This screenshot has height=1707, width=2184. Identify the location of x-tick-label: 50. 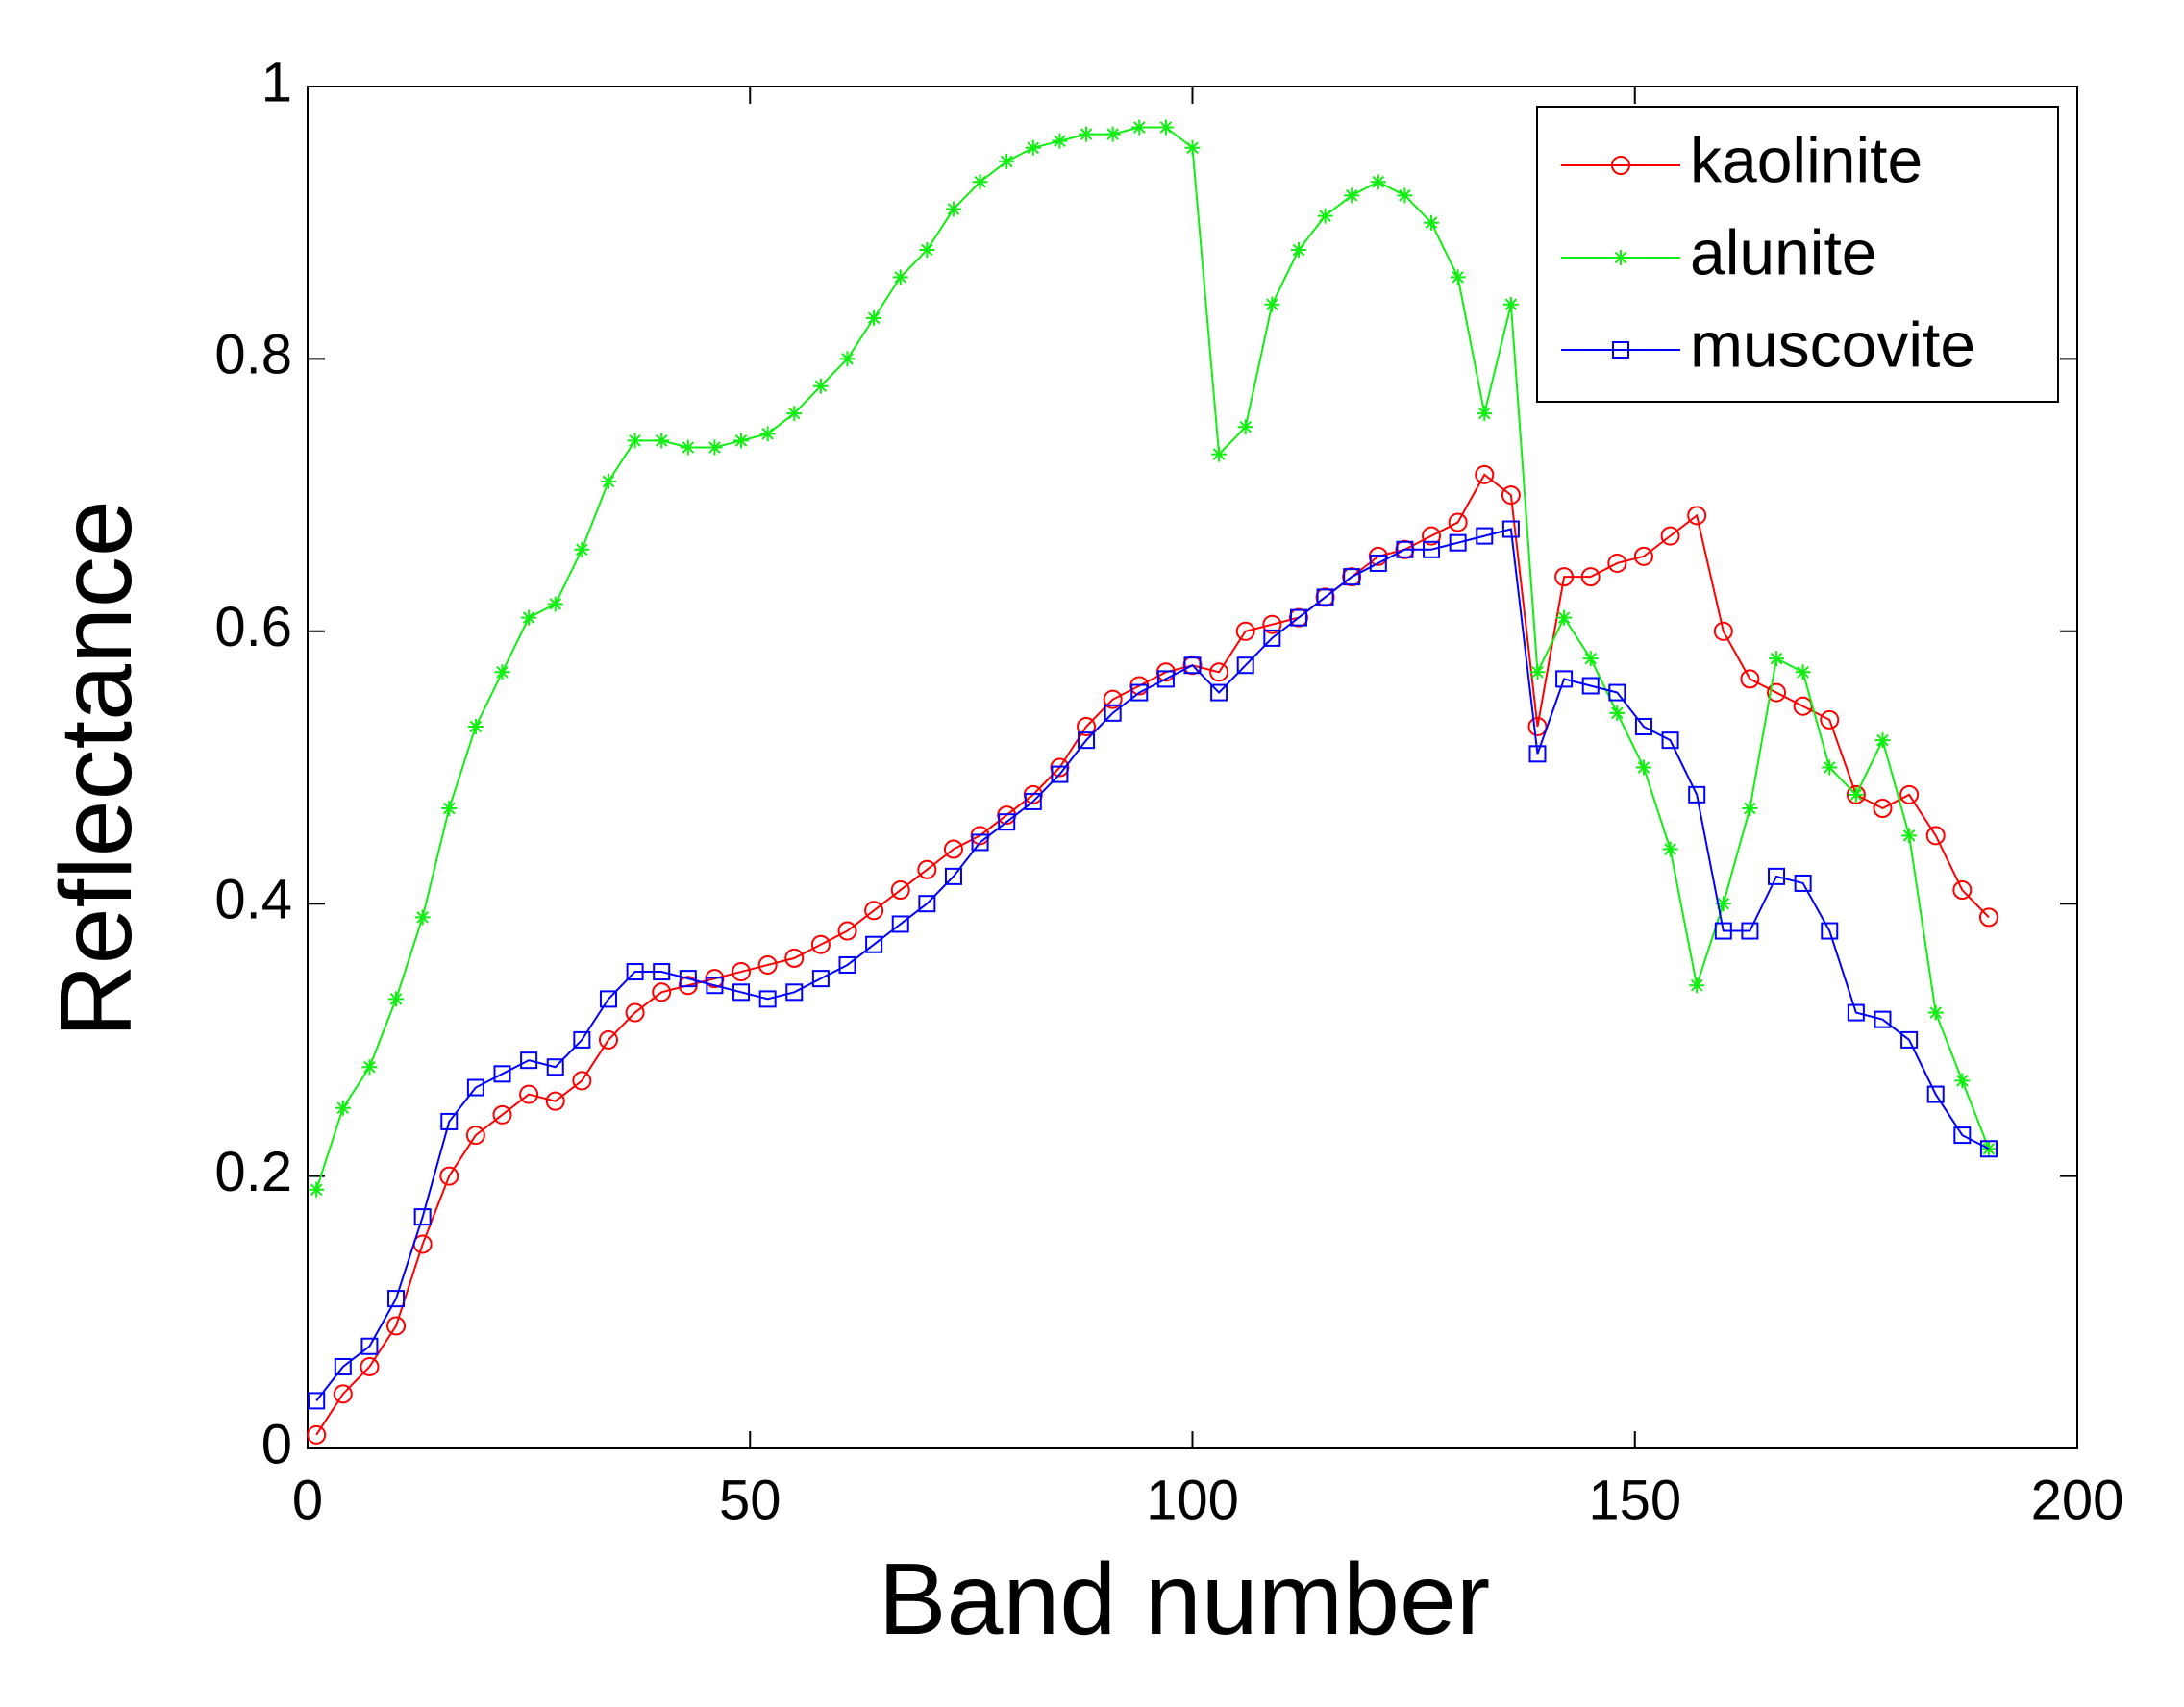
(751, 1500).